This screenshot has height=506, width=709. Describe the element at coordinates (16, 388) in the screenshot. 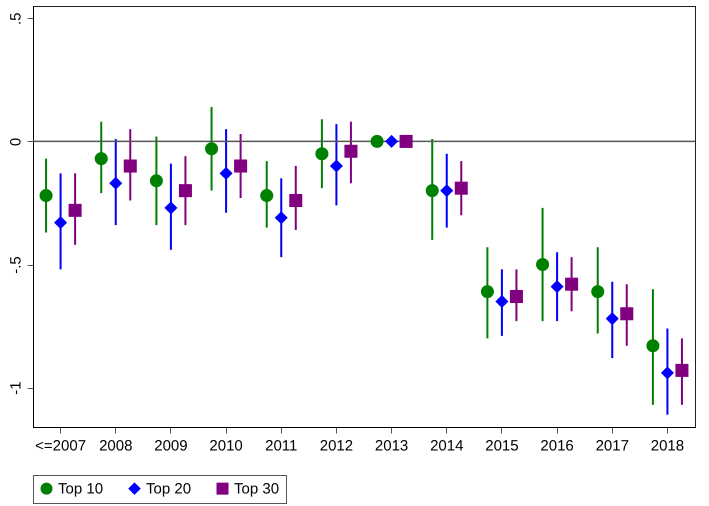

I see `y-tick-label: -1` at that location.